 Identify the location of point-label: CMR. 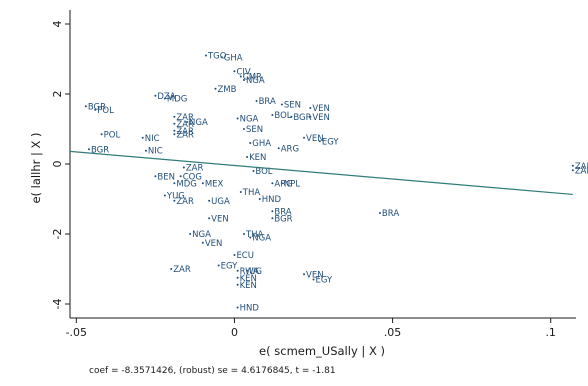
(252, 78).